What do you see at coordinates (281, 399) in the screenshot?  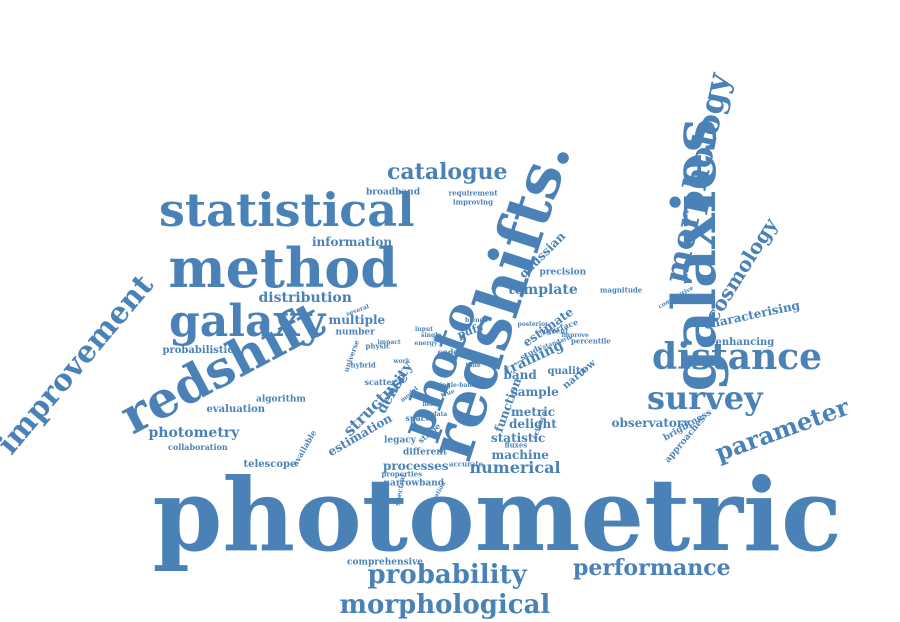 I see `word-algorithm: algorithm` at bounding box center [281, 399].